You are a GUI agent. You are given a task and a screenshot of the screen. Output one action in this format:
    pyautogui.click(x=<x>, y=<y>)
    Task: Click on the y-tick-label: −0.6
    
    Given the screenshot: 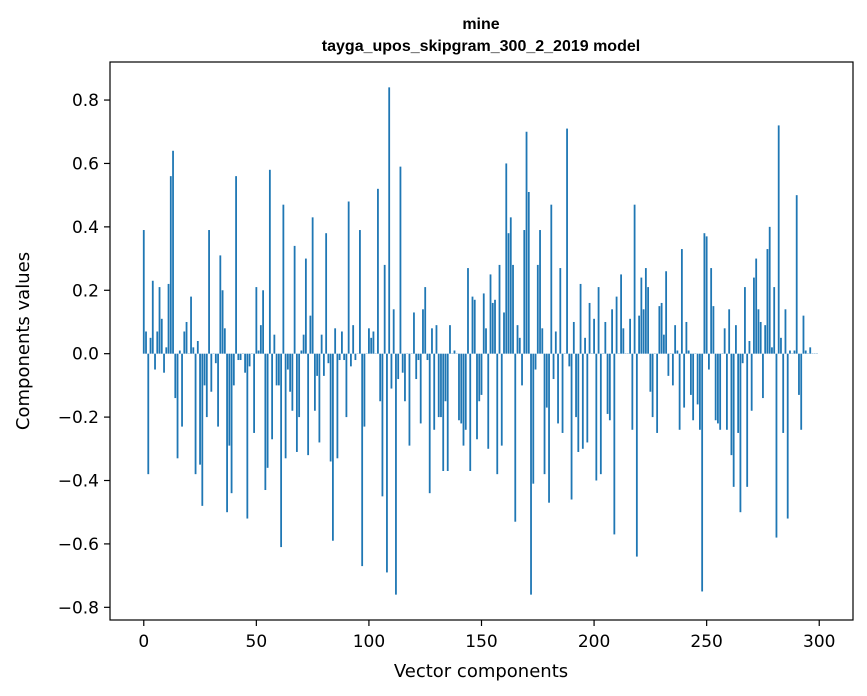 What is the action you would take?
    pyautogui.click(x=78, y=545)
    